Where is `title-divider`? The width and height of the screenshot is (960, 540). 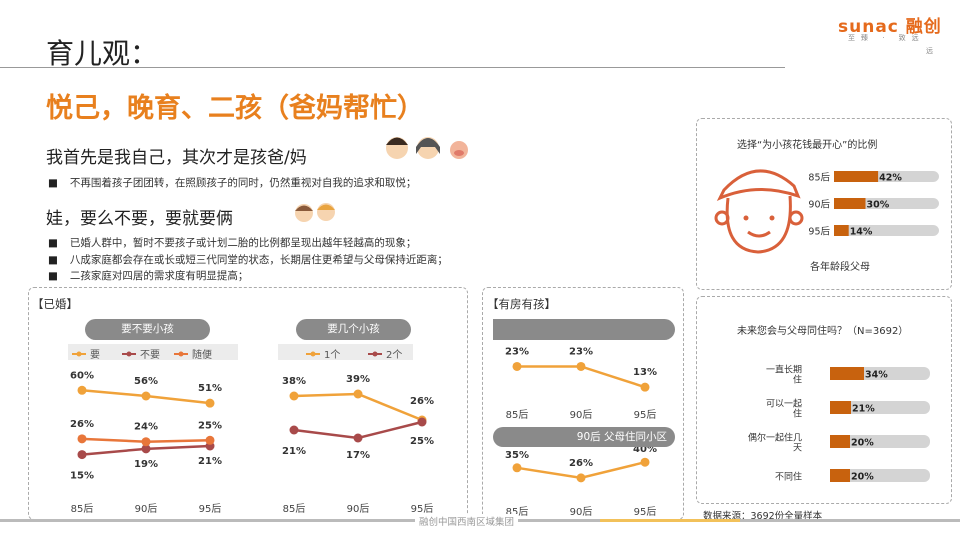 title-divider is located at coordinates (392, 67).